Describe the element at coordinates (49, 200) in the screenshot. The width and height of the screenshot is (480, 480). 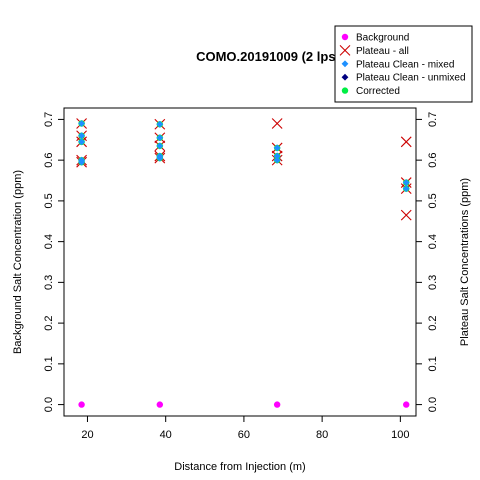
I see `y-tick-label-left: 0.5` at that location.